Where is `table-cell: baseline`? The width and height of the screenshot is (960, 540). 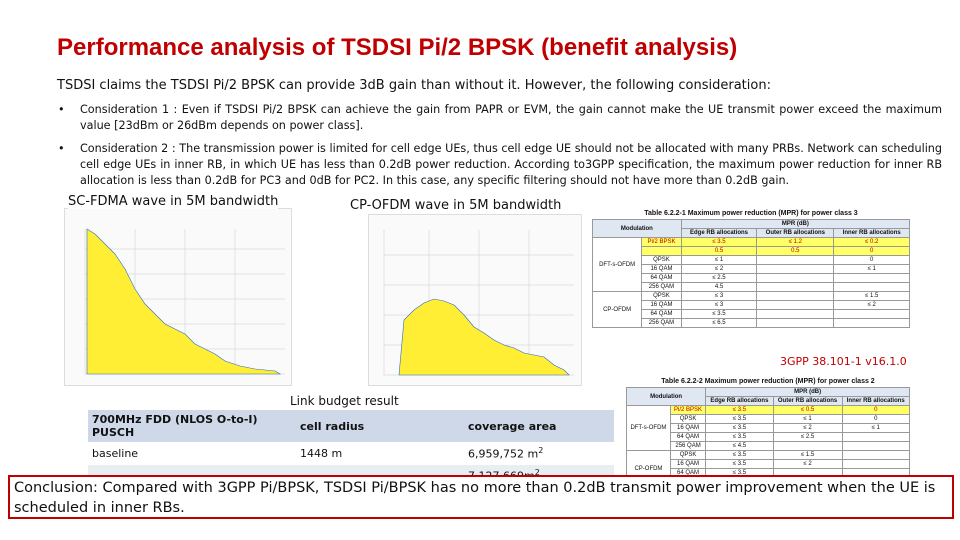 table-cell: baseline is located at coordinates (192, 453).